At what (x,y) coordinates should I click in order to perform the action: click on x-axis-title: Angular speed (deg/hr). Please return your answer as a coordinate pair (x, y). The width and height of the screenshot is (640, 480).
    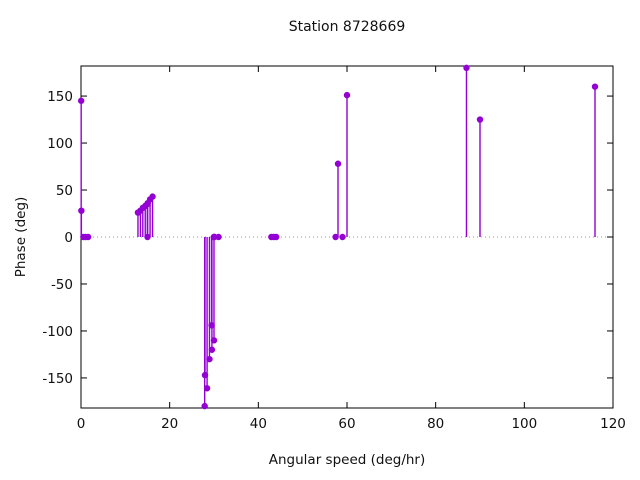
    Looking at the image, I should click on (347, 460).